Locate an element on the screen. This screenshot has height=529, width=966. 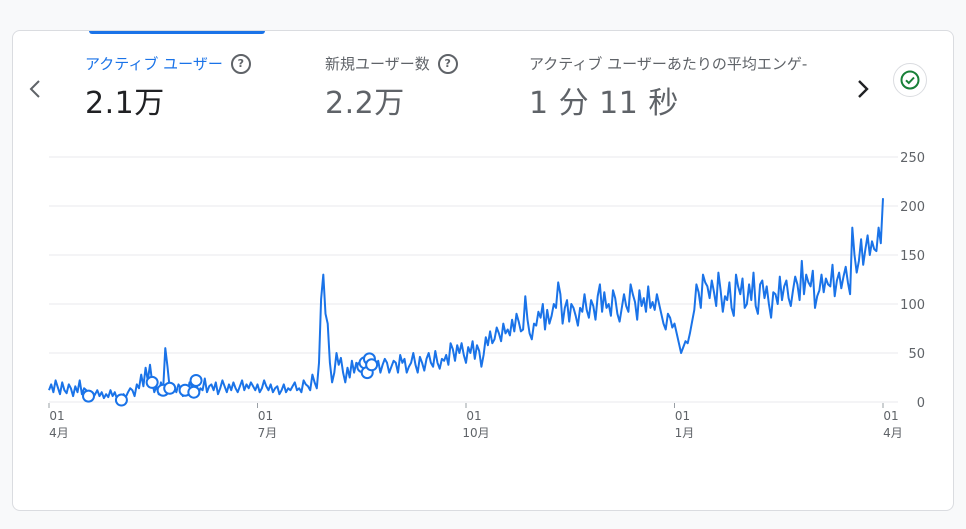
x-tick-month-label: 10月 is located at coordinates (475, 433).